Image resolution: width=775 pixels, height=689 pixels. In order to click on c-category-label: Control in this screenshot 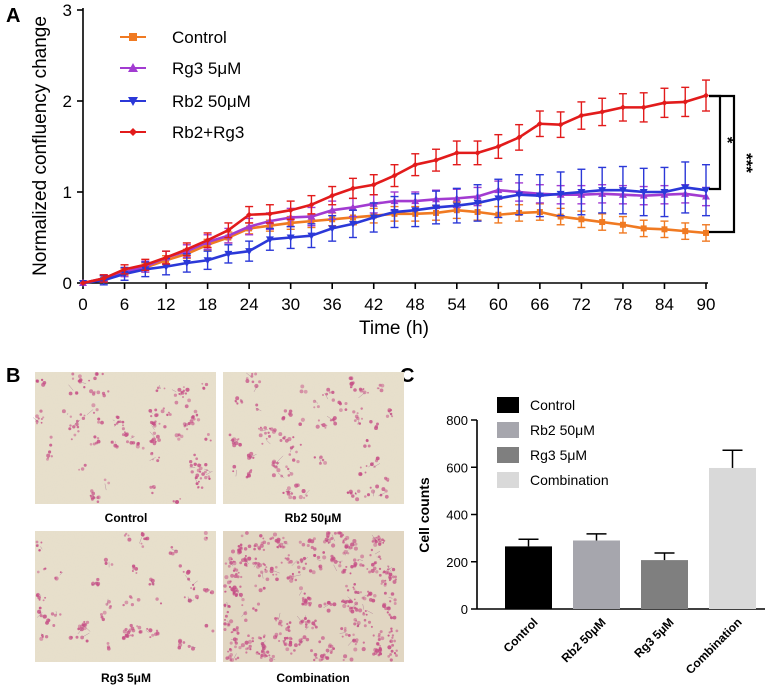, I will do `click(521, 635)`.